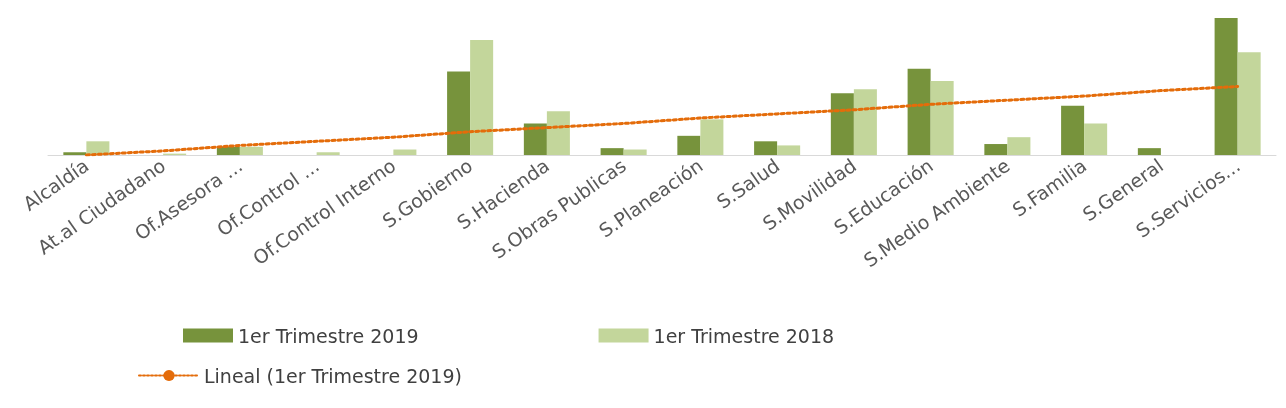  What do you see at coordinates (328, 335) in the screenshot?
I see `legend-label: 1er Trimestre 2019` at bounding box center [328, 335].